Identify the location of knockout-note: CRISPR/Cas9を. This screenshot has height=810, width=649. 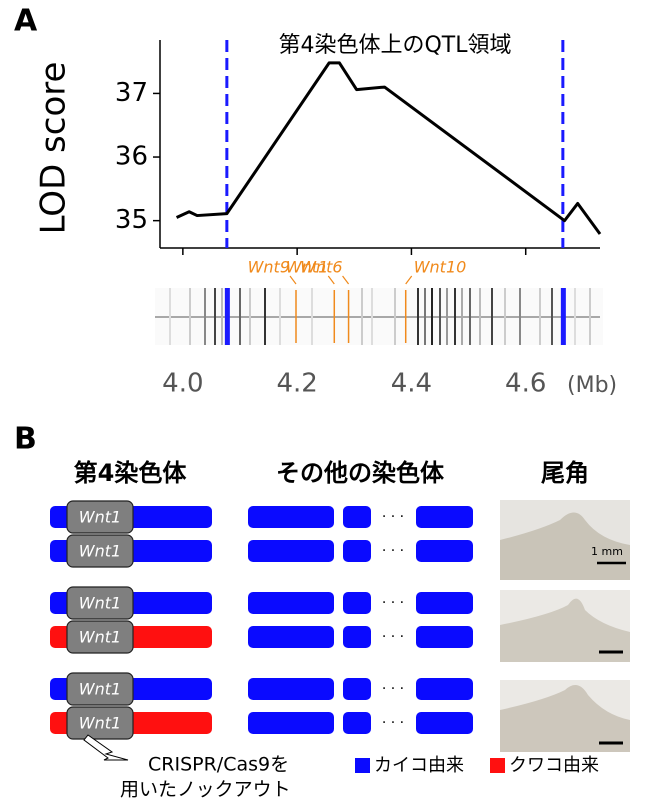
(218, 765).